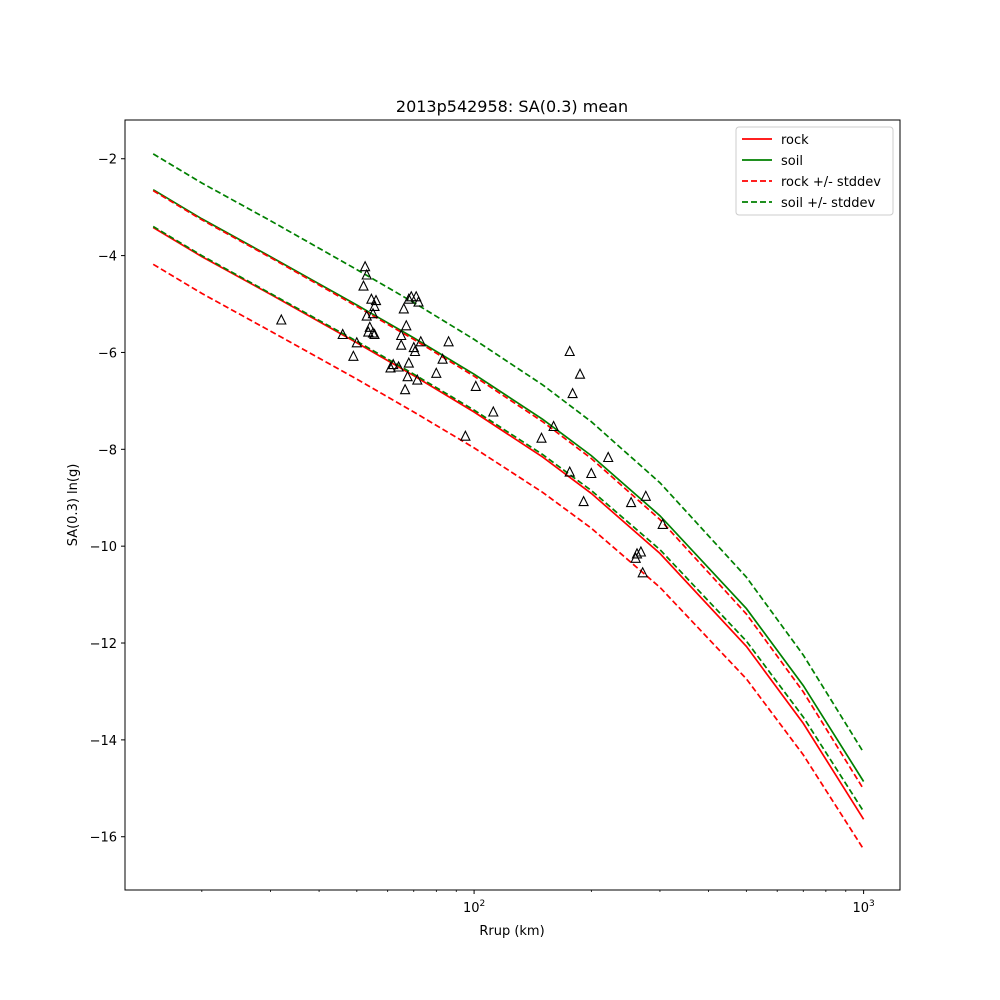 This screenshot has height=1000, width=1000. Describe the element at coordinates (107, 257) in the screenshot. I see `y-tick-label: −4` at that location.